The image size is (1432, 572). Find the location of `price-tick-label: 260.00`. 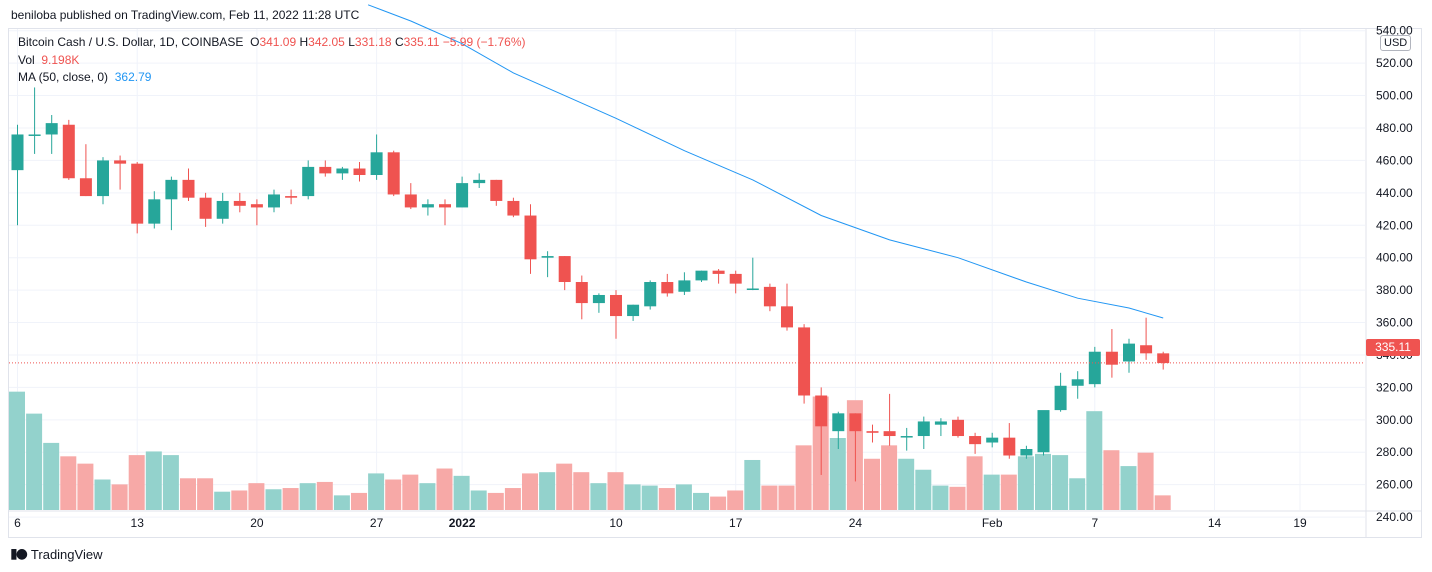

price-tick-label: 260.00 is located at coordinates (1394, 485).